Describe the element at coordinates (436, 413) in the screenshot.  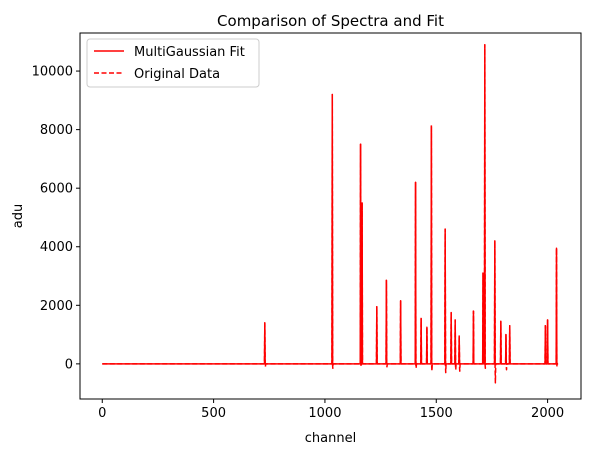
I see `x-tick-label: 1500` at that location.